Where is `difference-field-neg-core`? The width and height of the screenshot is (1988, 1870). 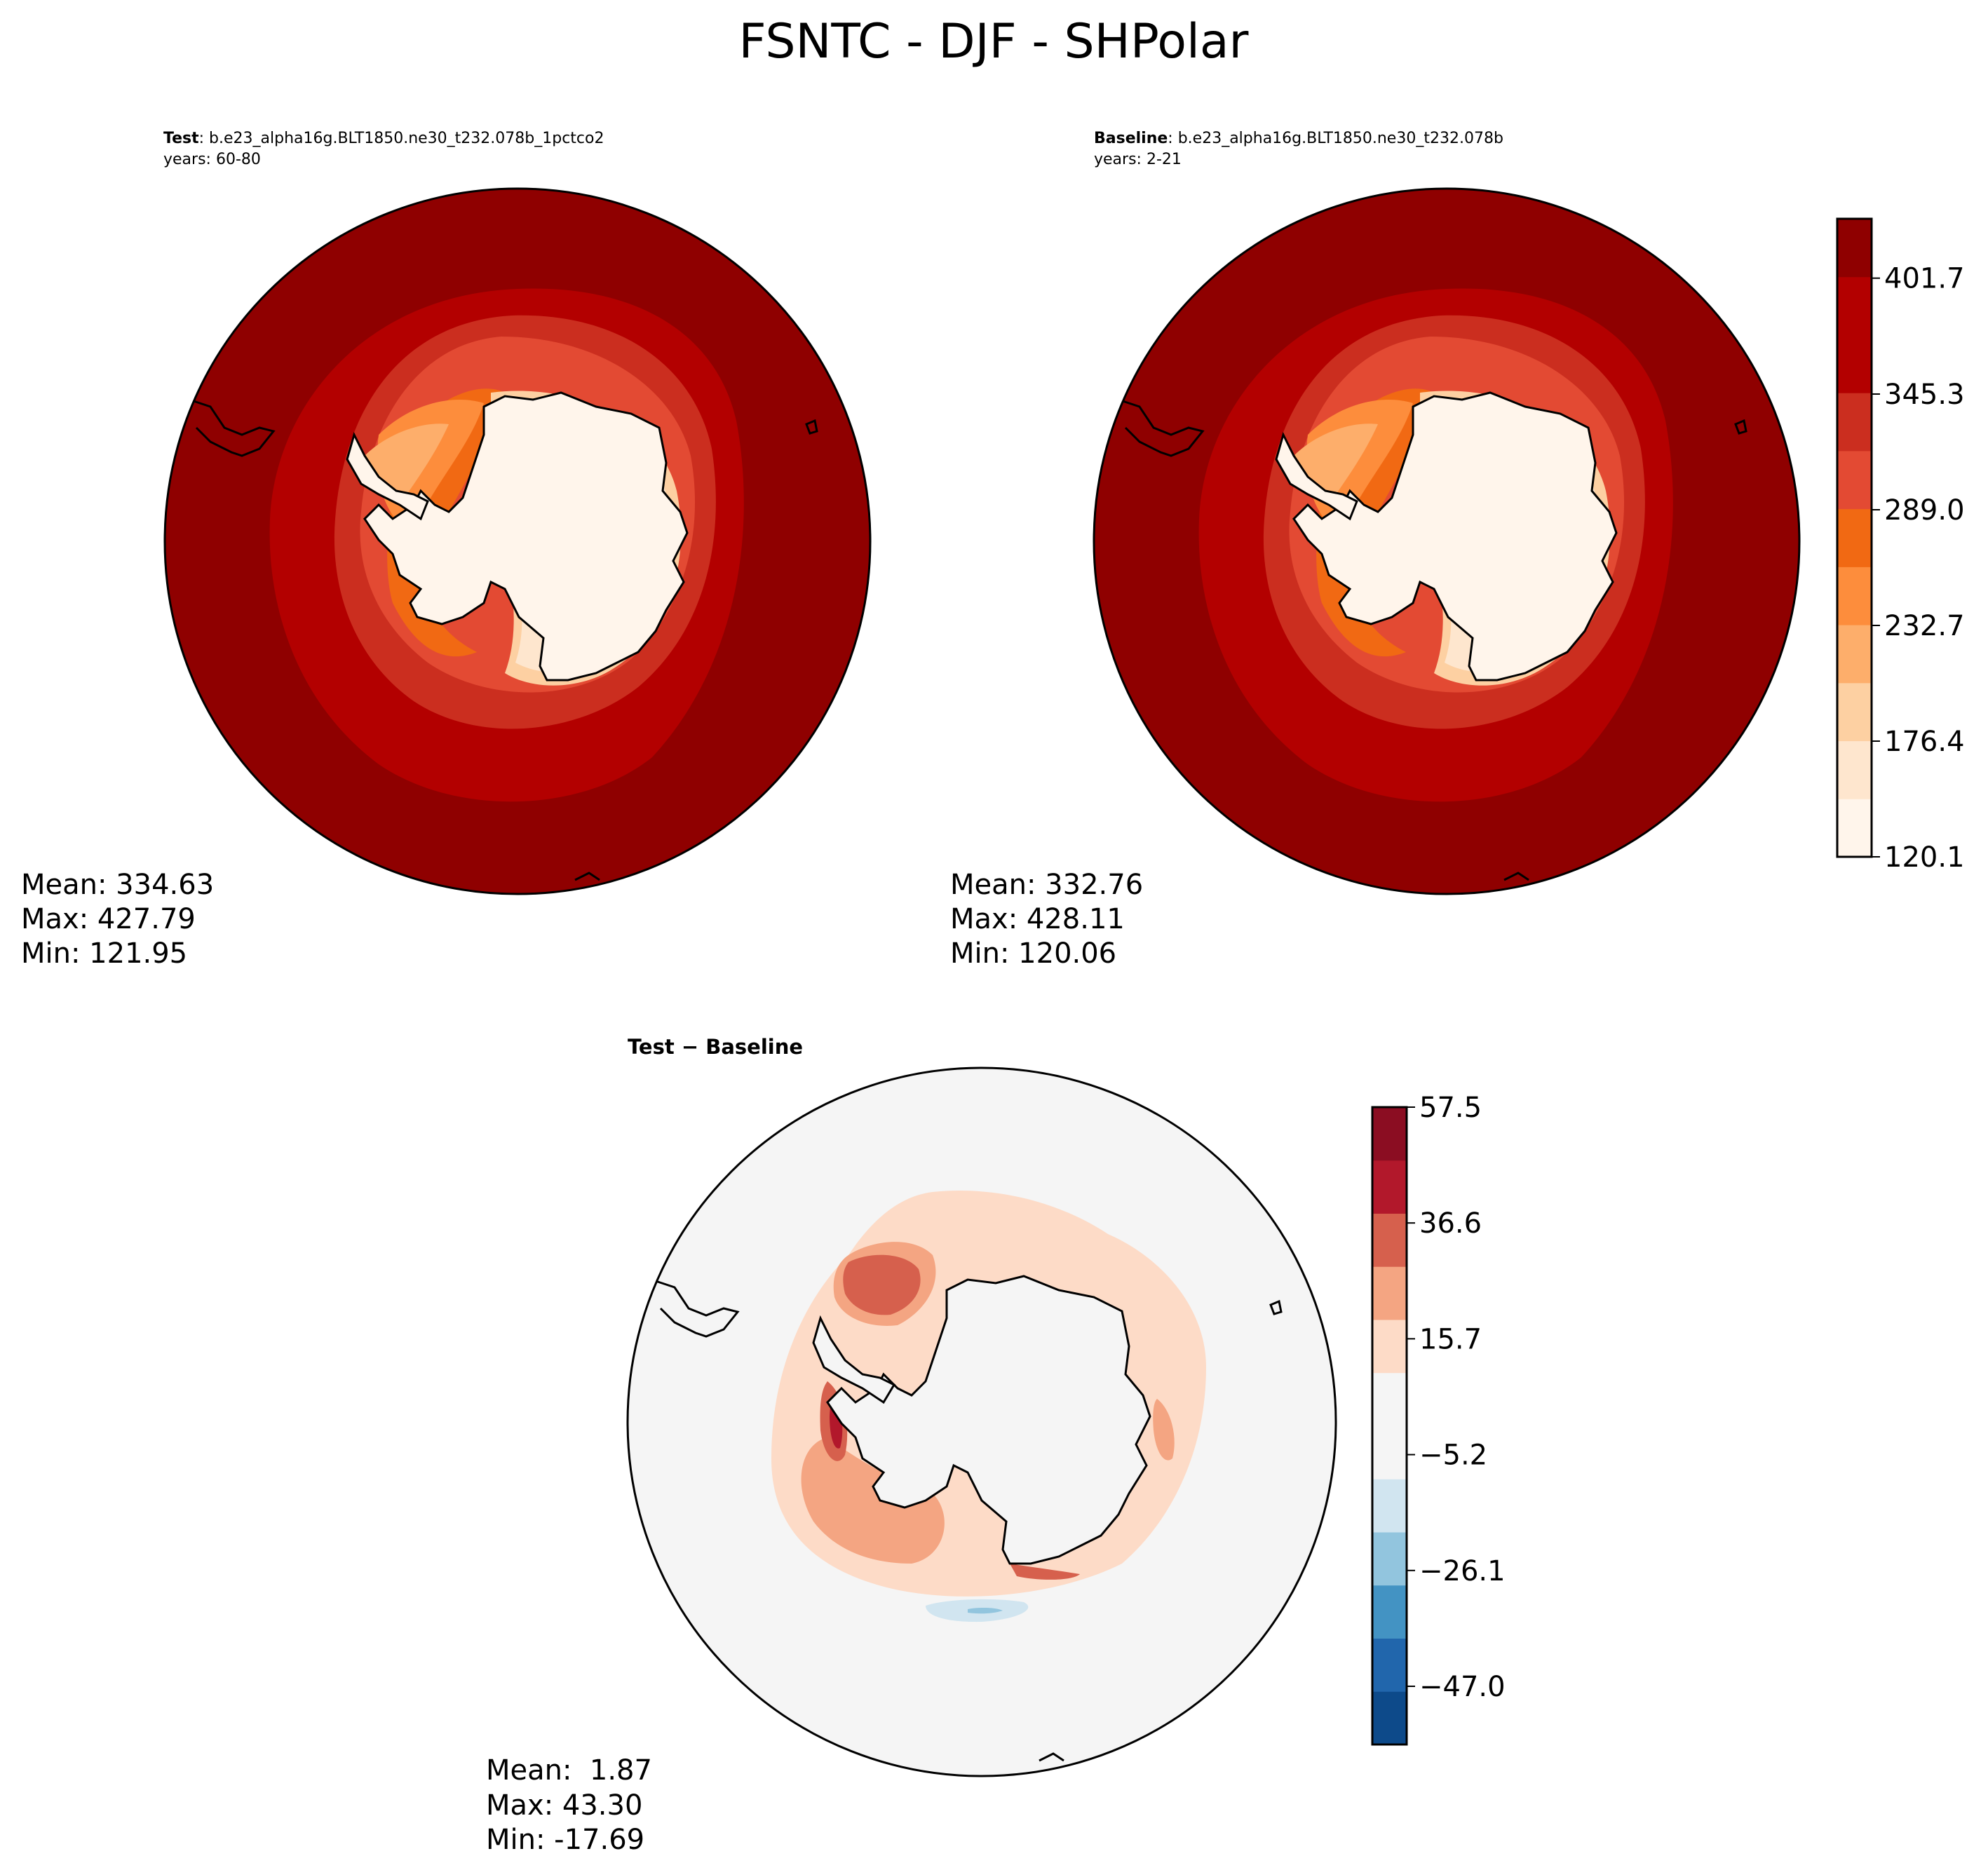 difference-field-neg-core is located at coordinates (985, 1611).